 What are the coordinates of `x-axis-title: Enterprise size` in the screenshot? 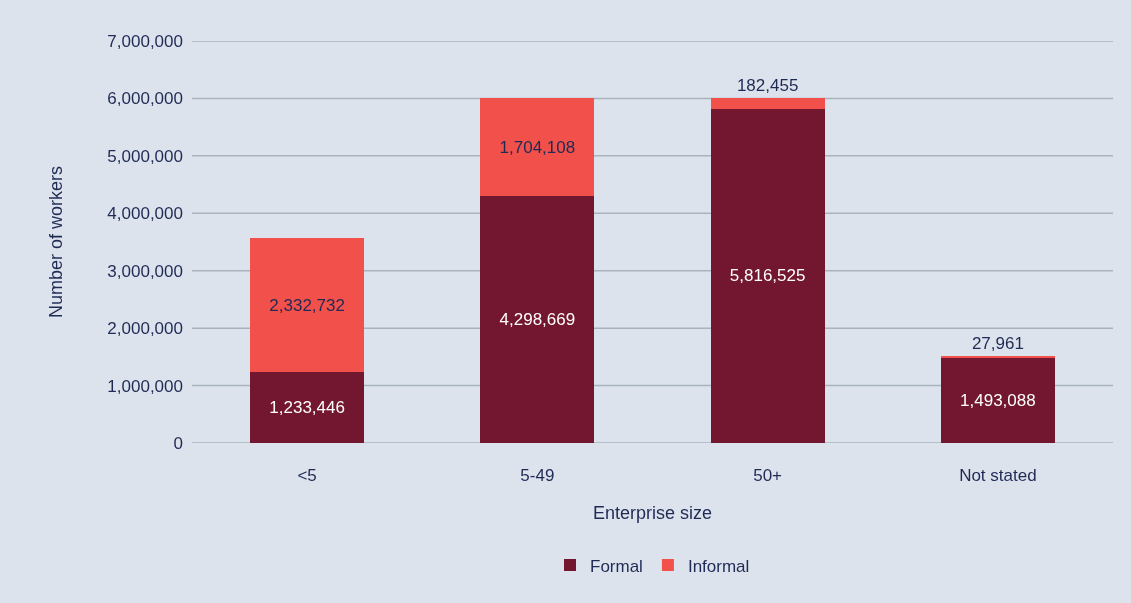 It's located at (652, 513).